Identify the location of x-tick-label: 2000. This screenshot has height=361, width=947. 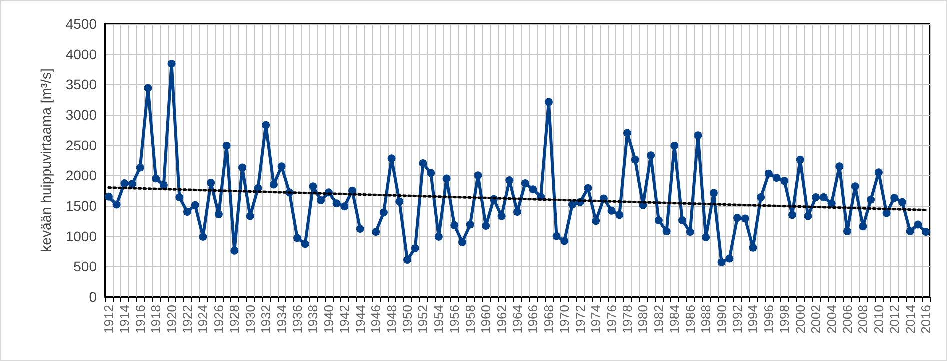
(800, 319).